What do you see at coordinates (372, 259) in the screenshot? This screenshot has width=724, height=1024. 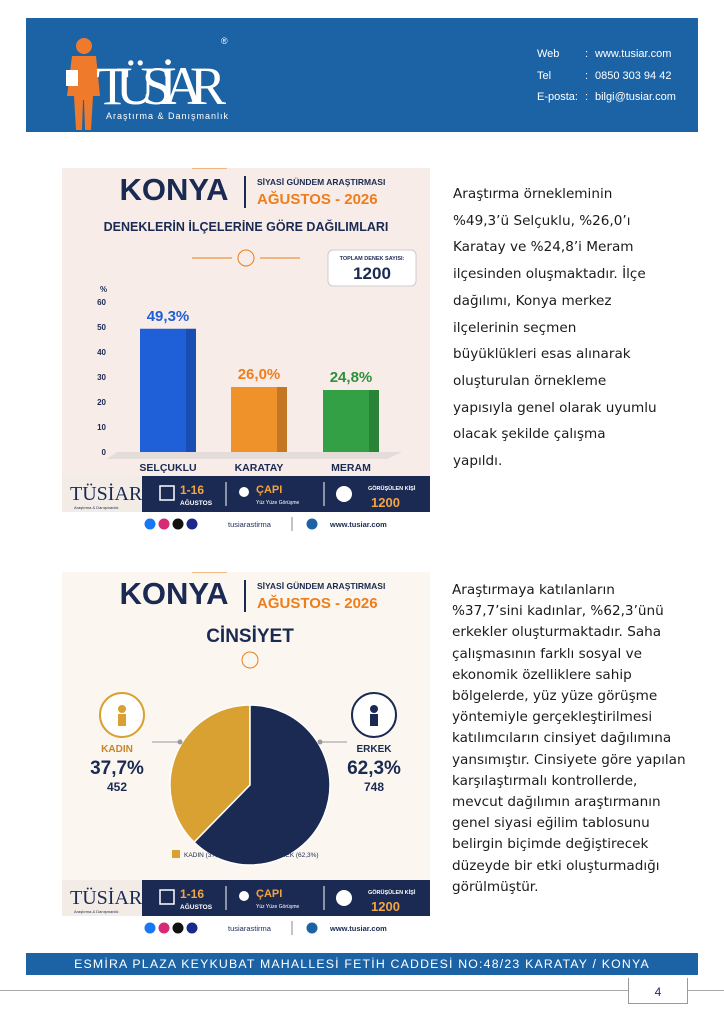 I see `annotation-label: TOPLAM DENEK SAYISI:` at bounding box center [372, 259].